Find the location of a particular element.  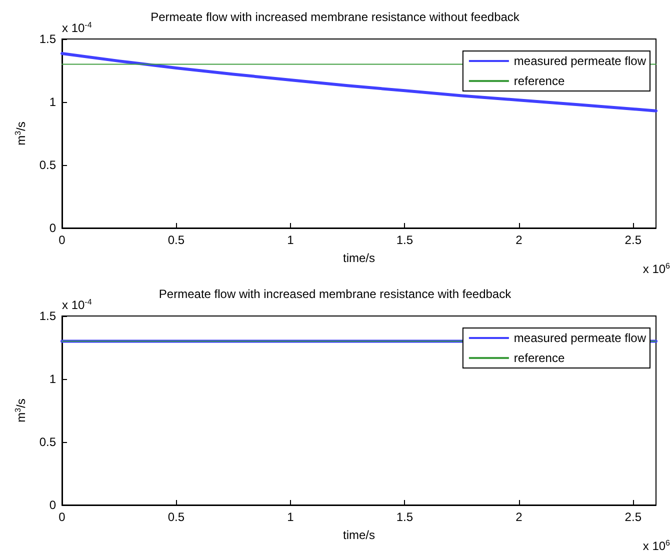

chart-title: Permeate flow with increased membrane resistance without feedback is located at coordinates (335, 17).